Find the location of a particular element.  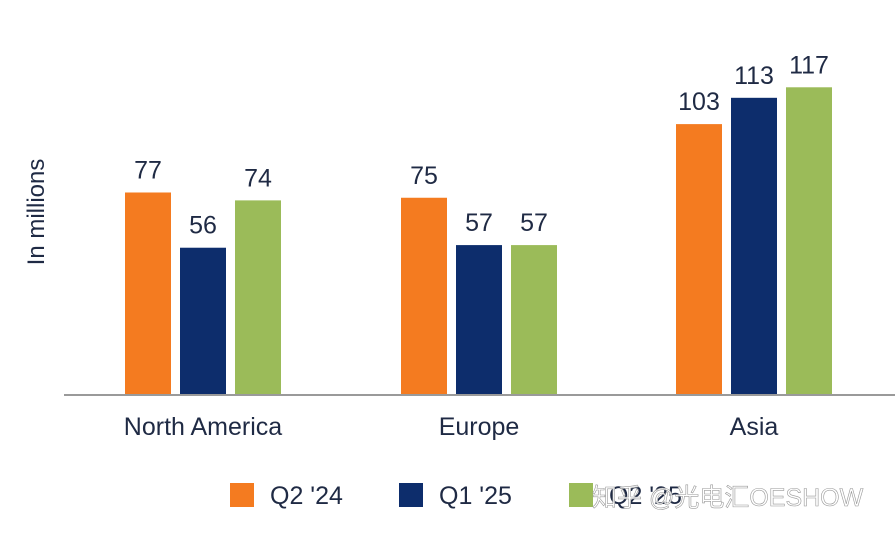

data-label-north-america-series-3: 74 is located at coordinates (258, 178).